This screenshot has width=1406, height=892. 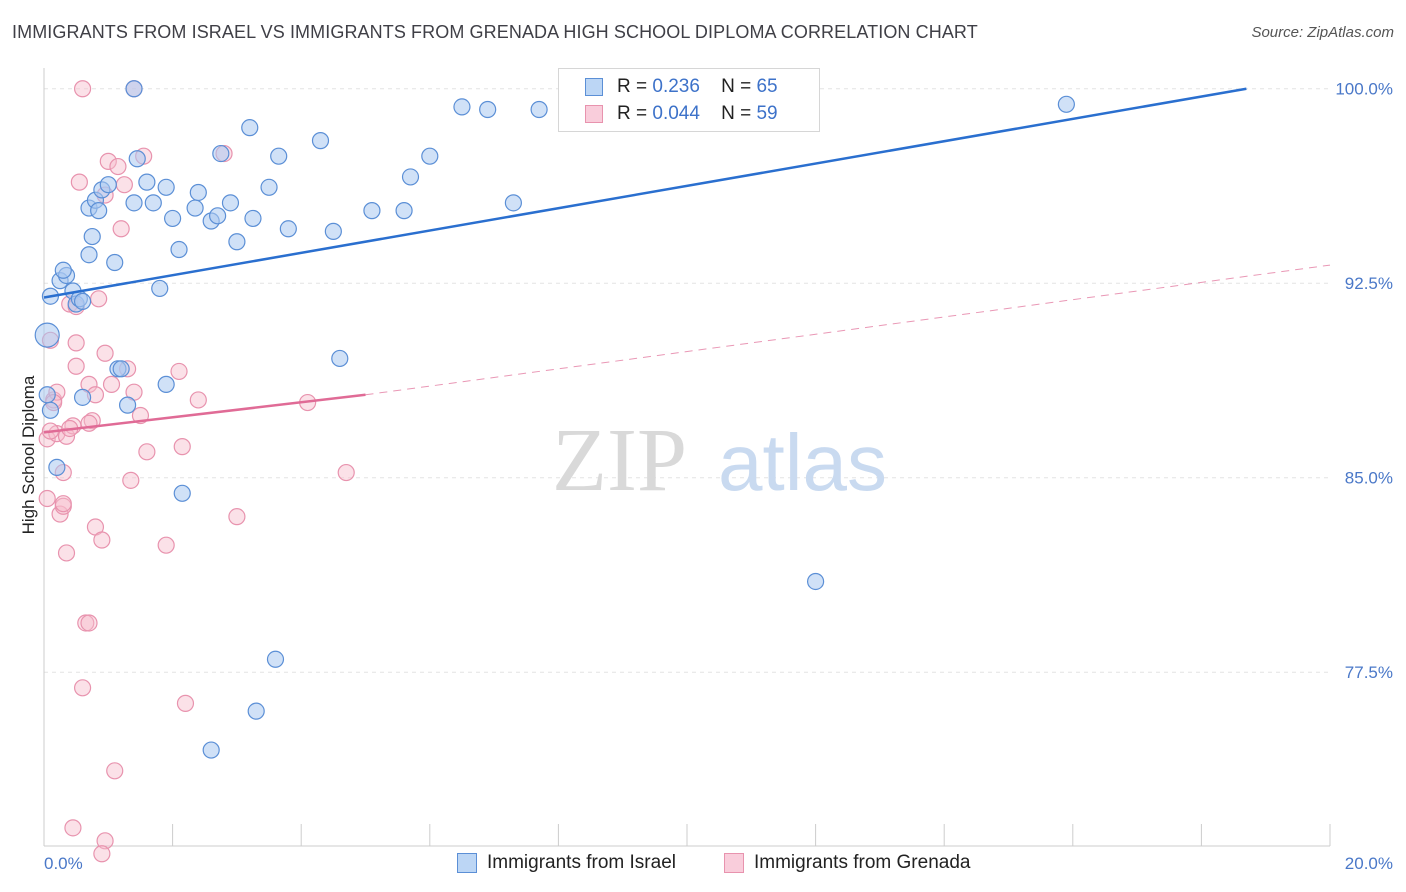 I want to click on legend-swatch-israel, so click(x=594, y=87).